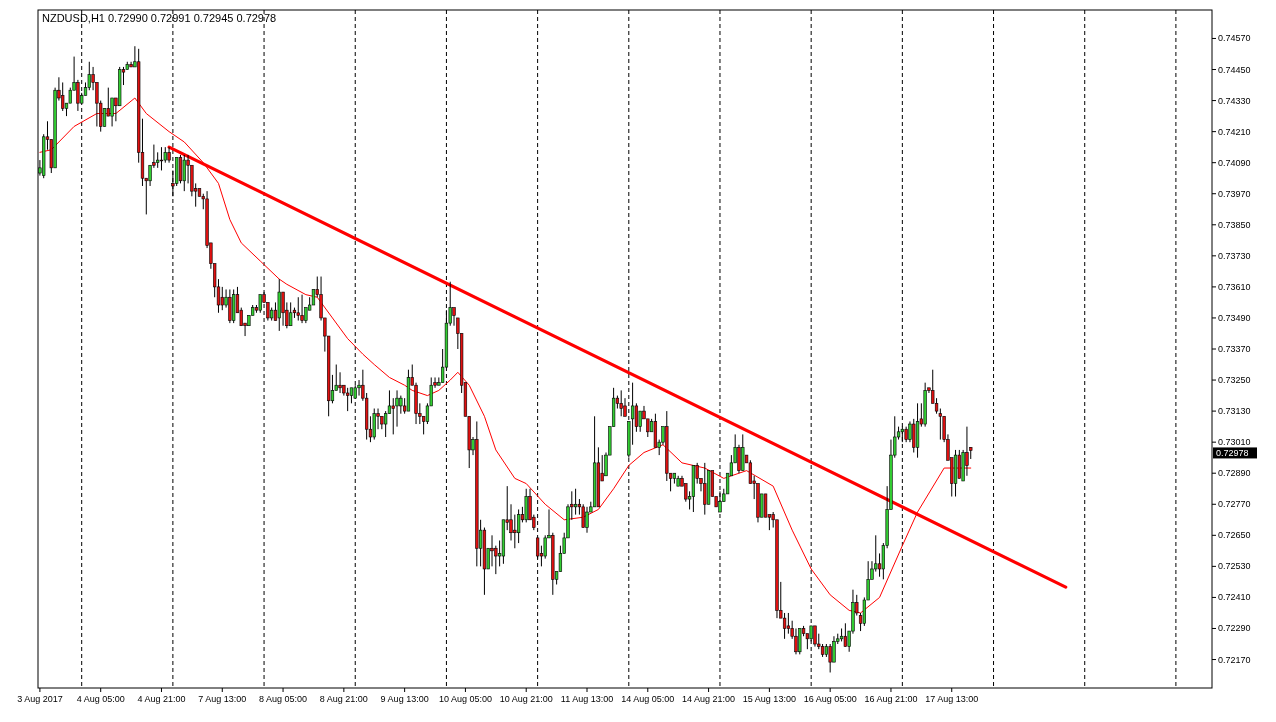  What do you see at coordinates (1234, 442) in the screenshot?
I see `y-tick-label: 0.73010` at bounding box center [1234, 442].